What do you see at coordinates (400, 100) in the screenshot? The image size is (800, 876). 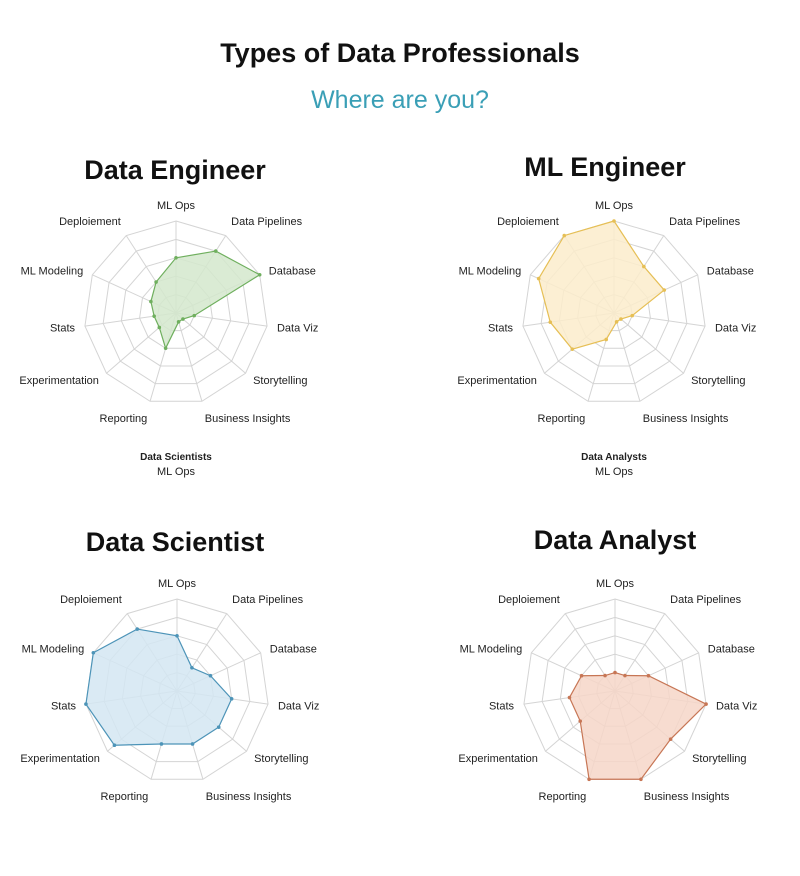 I see `page-subtitle: Where are you?` at bounding box center [400, 100].